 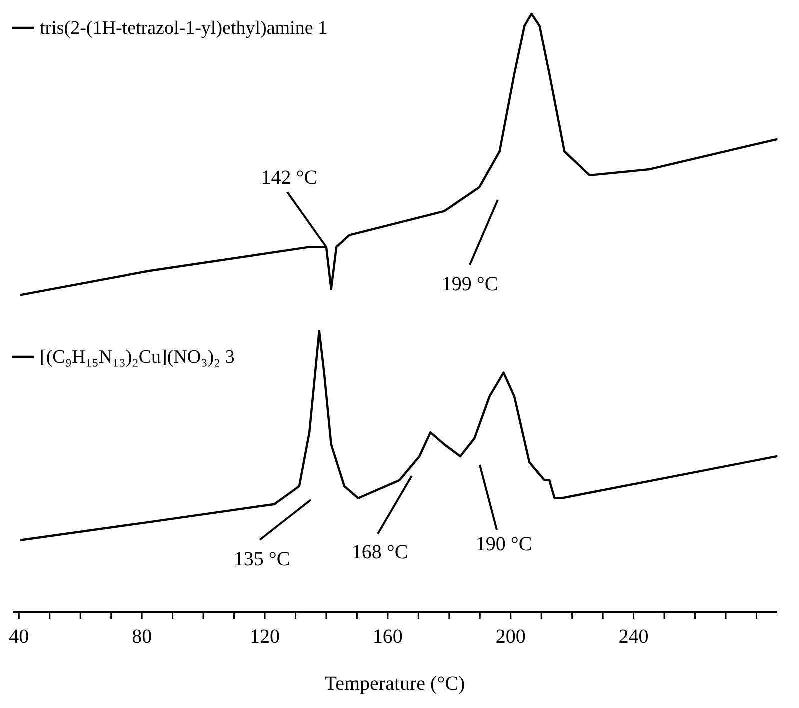 What do you see at coordinates (184, 28) in the screenshot?
I see `legend-label: tris(2-(1H-tetrazol-1-yl)ethyl)amine 1` at bounding box center [184, 28].